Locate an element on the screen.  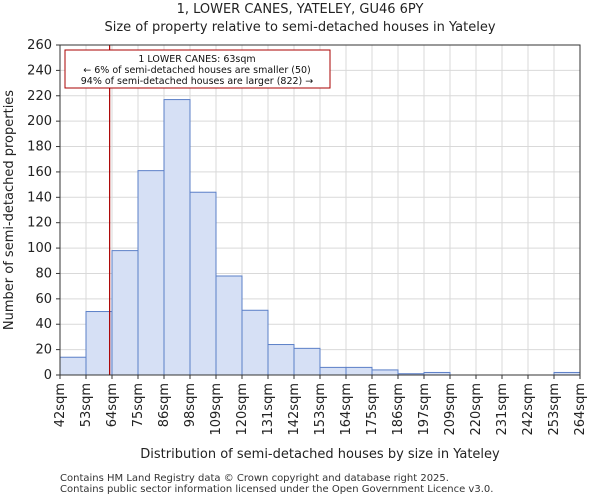
y-tick-label: 80 is located at coordinates (43, 273).